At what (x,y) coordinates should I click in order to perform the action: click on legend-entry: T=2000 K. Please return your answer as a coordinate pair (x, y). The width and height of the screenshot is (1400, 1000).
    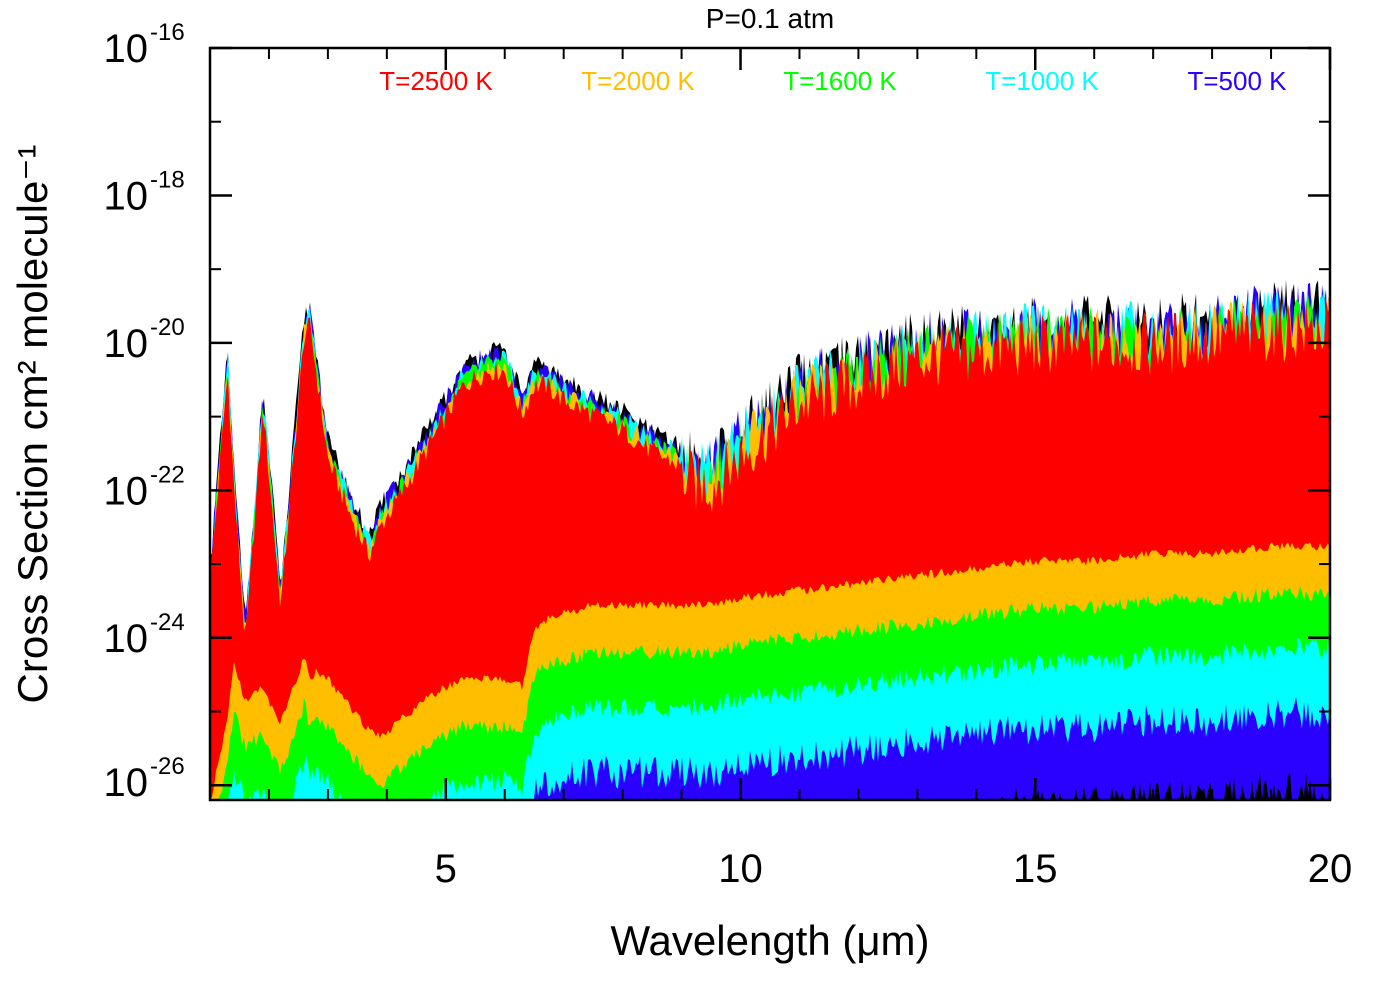
    Looking at the image, I should click on (638, 81).